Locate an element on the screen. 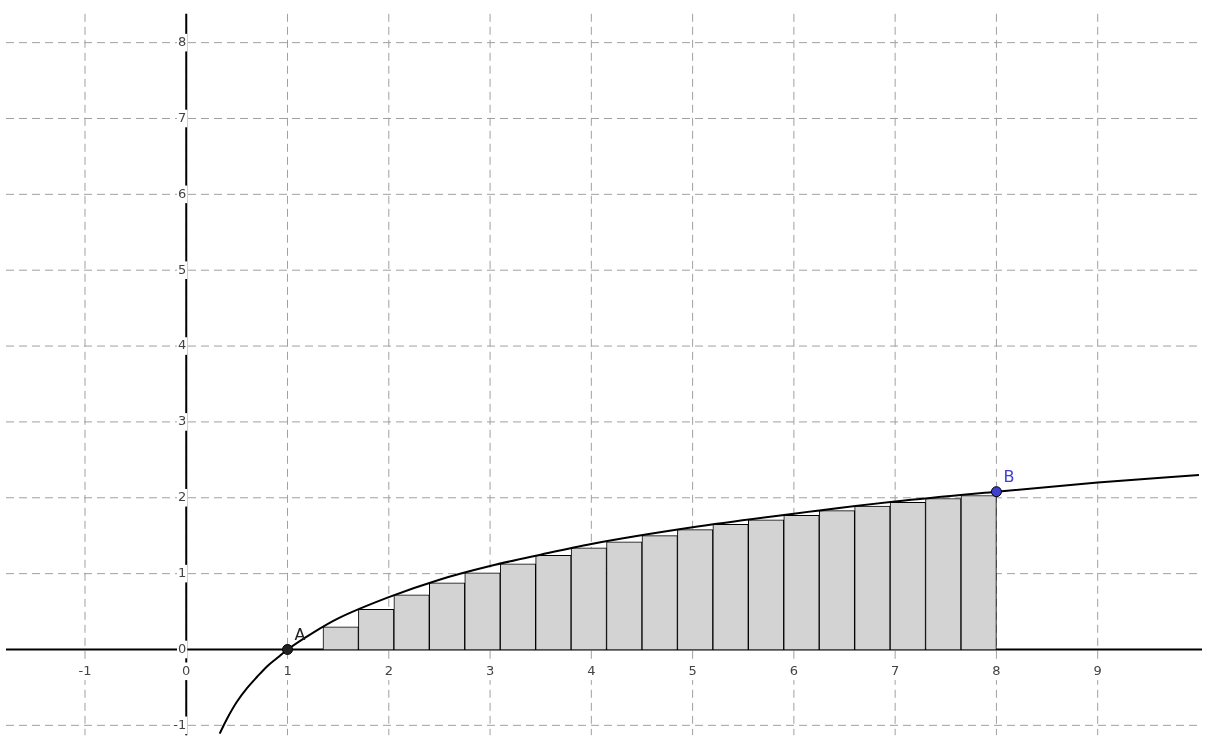 The image size is (1208, 749). x-tick-label: -1 is located at coordinates (85, 670).